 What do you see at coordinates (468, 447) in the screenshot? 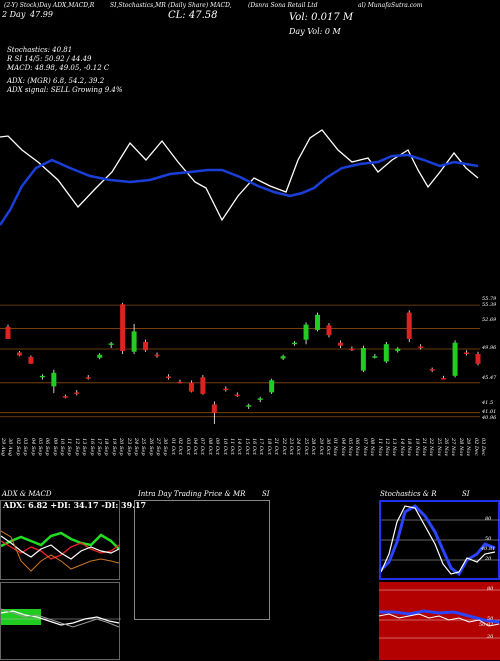
I see `date-label: 29 Nov` at bounding box center [468, 447].